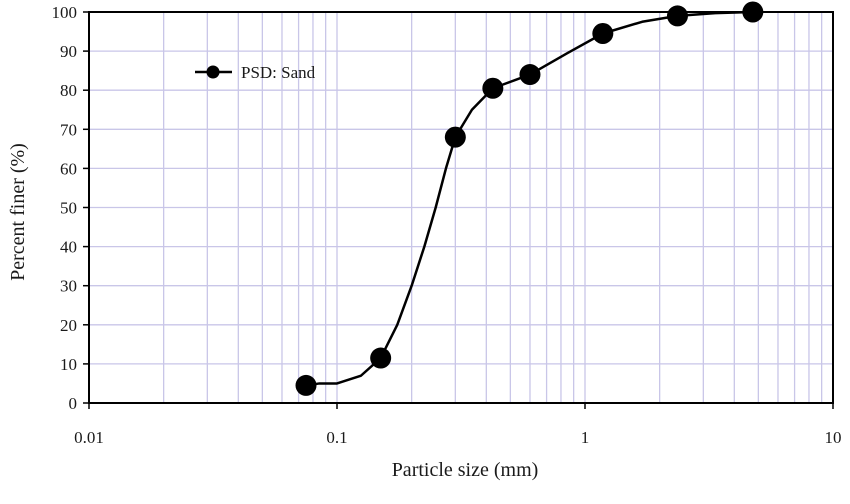 This screenshot has width=850, height=504. Describe the element at coordinates (68, 168) in the screenshot. I see `y-tick-label: 60` at that location.